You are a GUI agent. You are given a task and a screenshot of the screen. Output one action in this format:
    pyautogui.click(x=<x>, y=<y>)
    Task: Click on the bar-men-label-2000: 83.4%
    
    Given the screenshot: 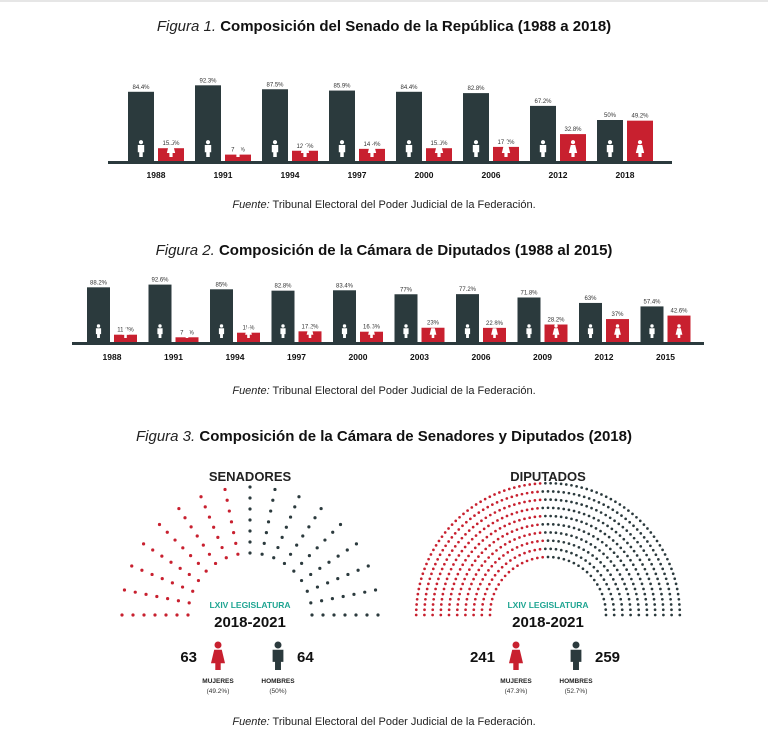 What is the action you would take?
    pyautogui.click(x=345, y=286)
    